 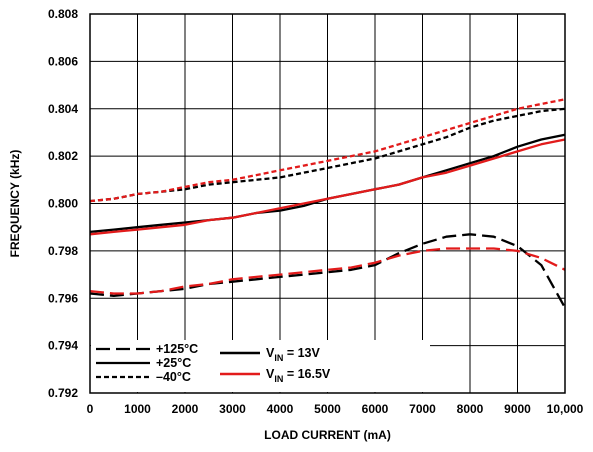 I want to click on x-tick-label: 2000, so click(x=185, y=409).